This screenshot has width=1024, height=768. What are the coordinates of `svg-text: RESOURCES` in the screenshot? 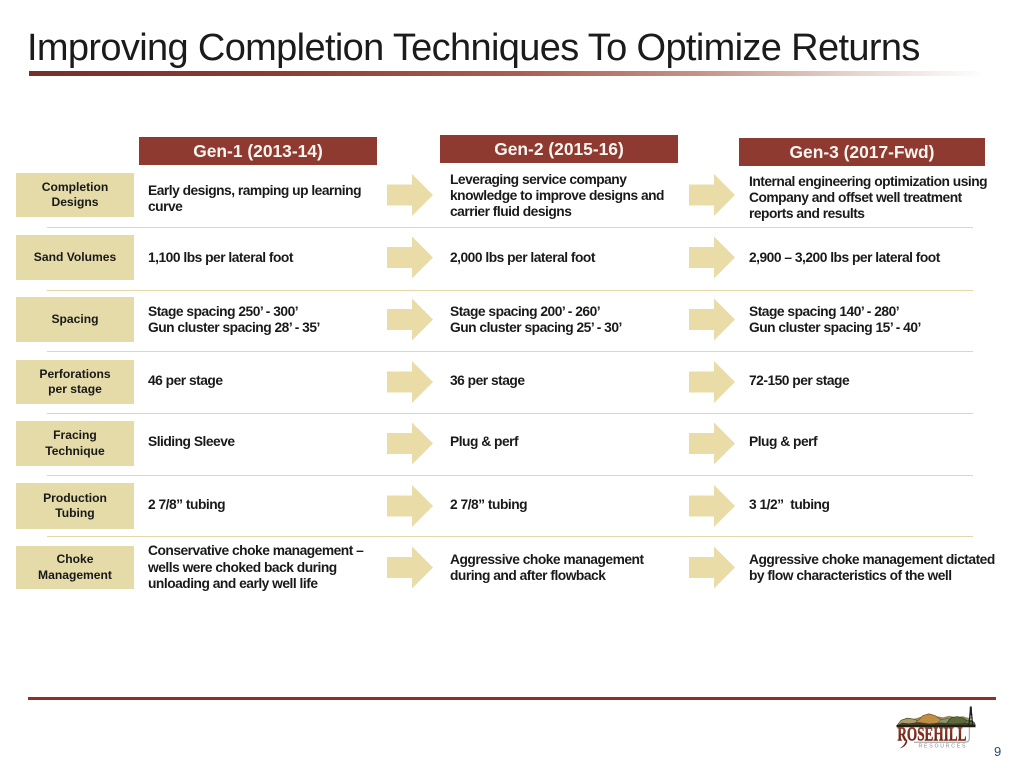 It's located at (943, 746).